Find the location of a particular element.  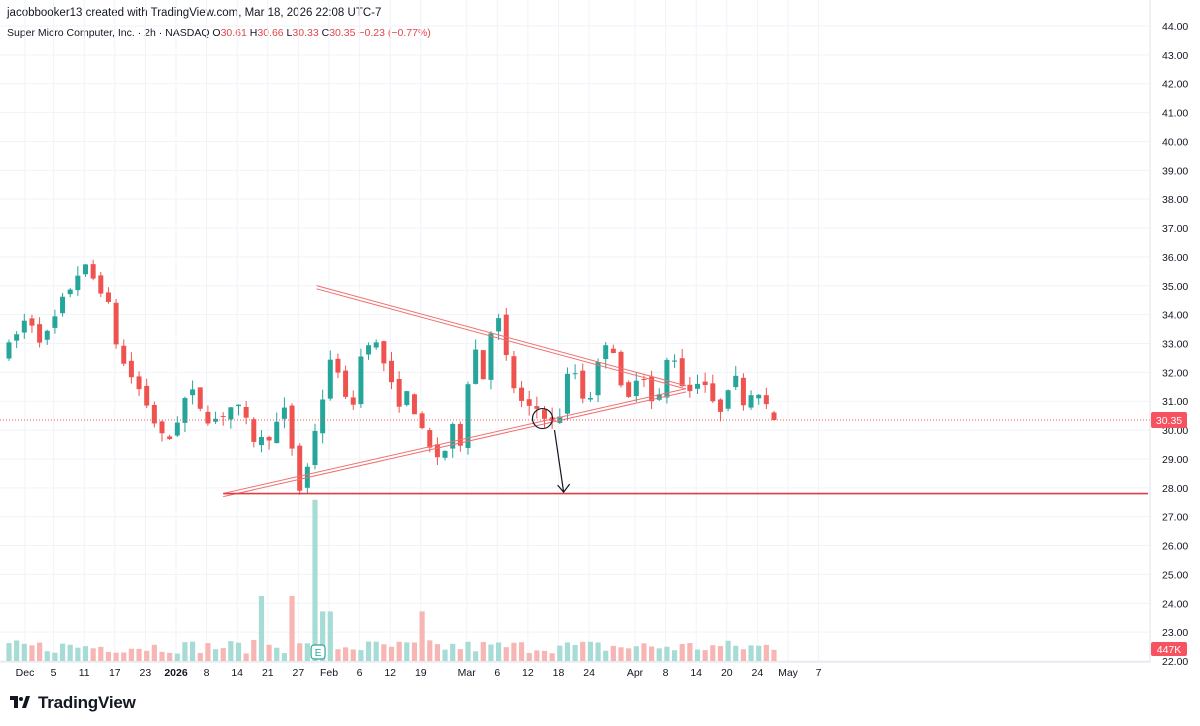

breakdown-circle is located at coordinates (542, 418).